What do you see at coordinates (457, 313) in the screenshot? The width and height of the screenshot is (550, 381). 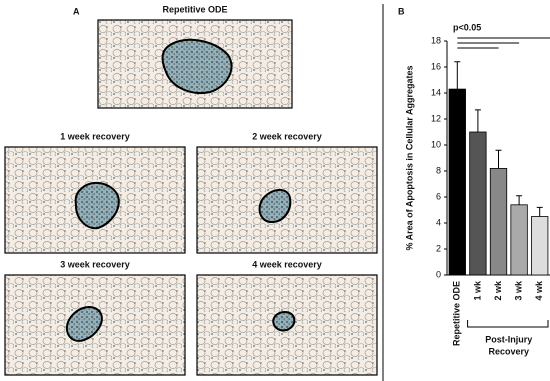 I see `x-tick-label: Repetitive ODE` at bounding box center [457, 313].